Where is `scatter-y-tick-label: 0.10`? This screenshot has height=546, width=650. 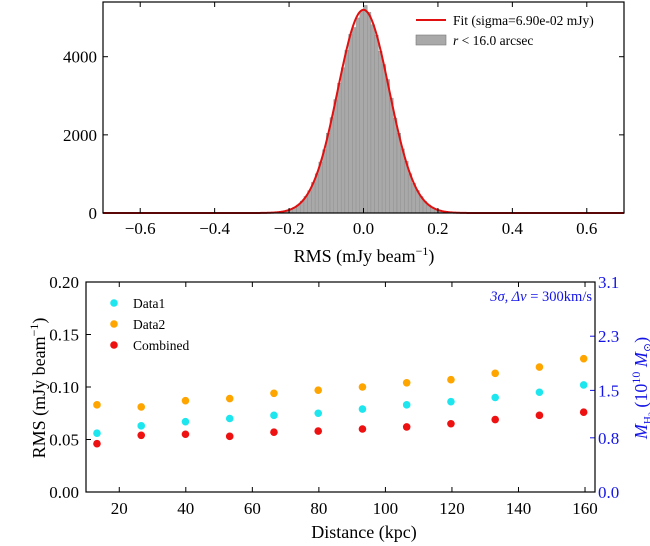 scatter-y-tick-label: 0.10 is located at coordinates (64, 387).